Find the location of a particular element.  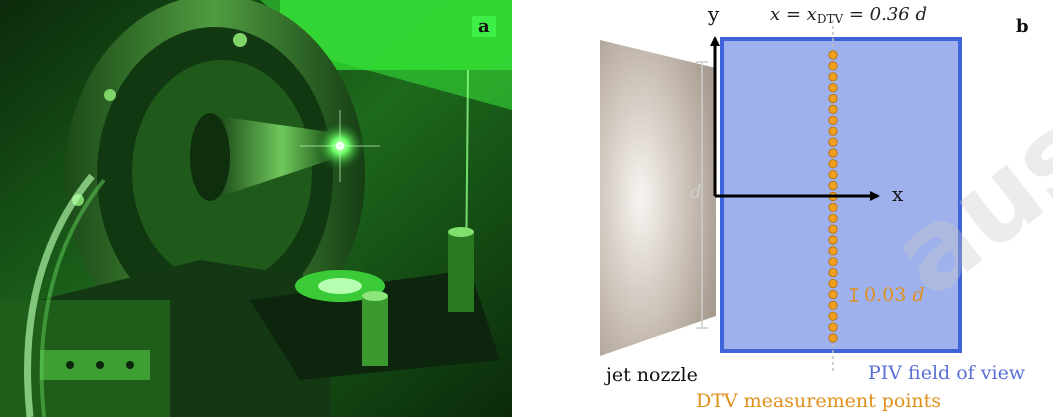

spacing-marker is located at coordinates (854, 295).